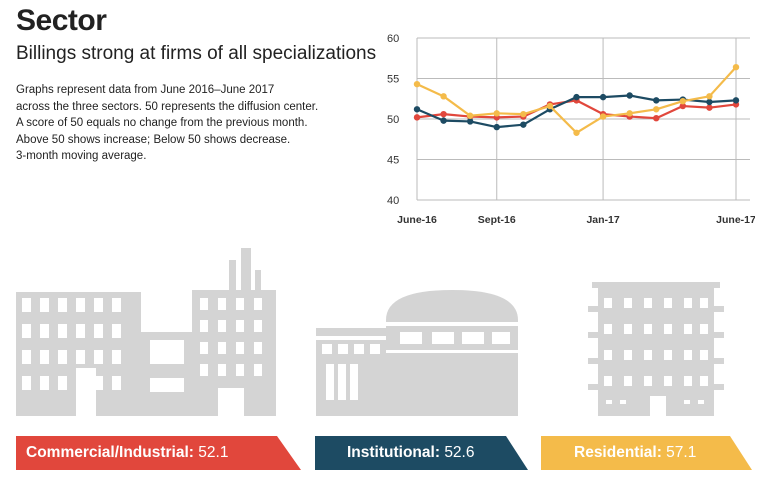 This screenshot has height=488, width=762. I want to click on x-tick-label: Jan-17, so click(602, 220).